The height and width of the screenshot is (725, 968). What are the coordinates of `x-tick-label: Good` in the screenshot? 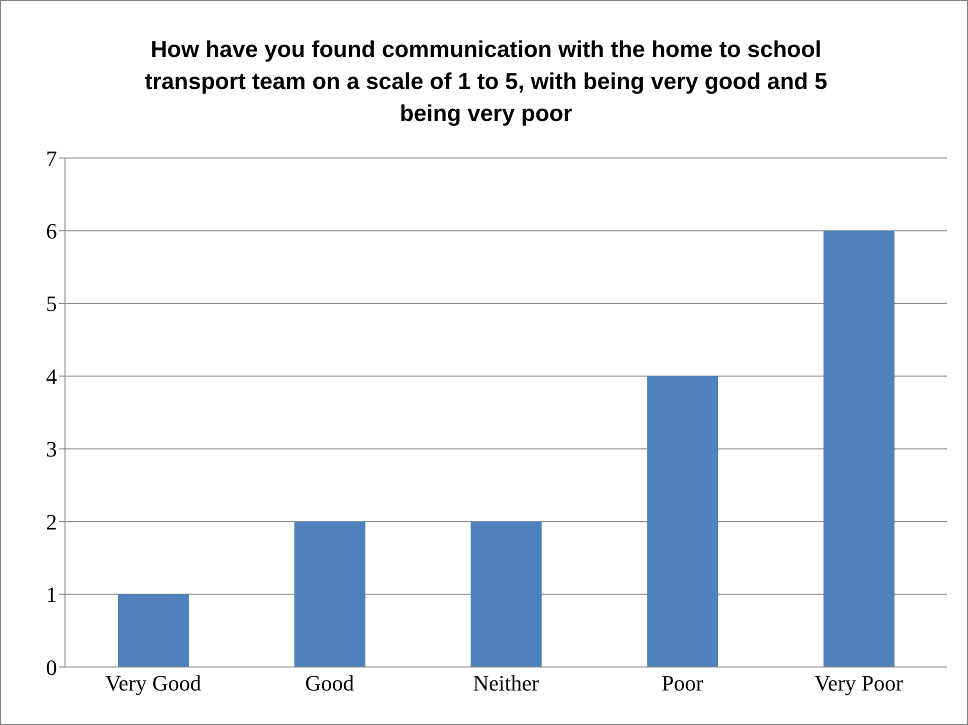 It's located at (329, 683).